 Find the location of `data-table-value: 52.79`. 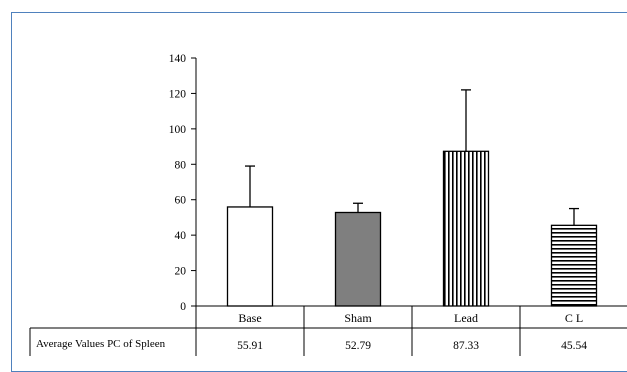

data-table-value: 52.79 is located at coordinates (358, 346).